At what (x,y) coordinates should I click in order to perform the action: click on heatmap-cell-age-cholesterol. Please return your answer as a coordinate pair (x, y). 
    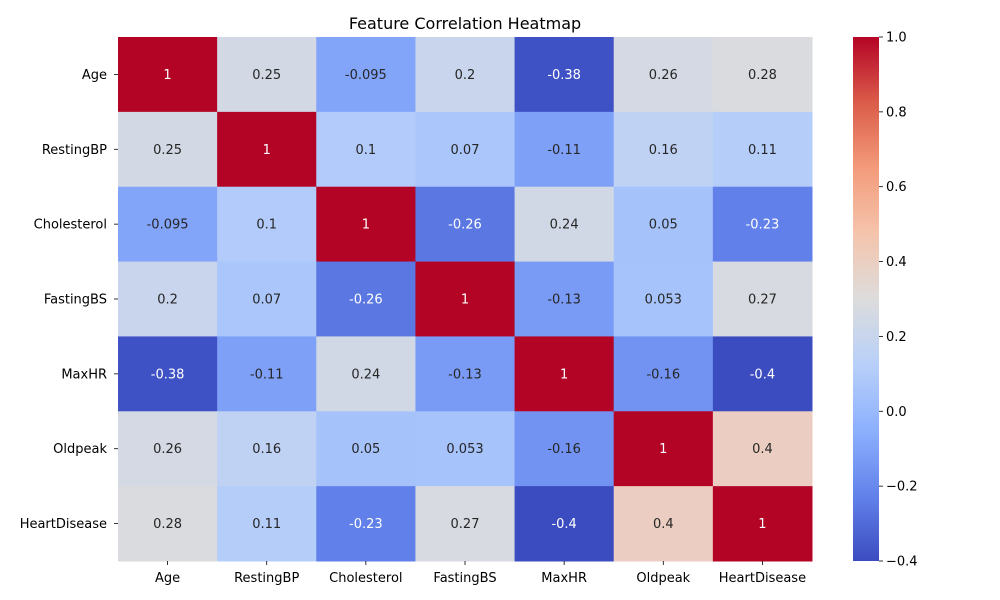
    Looking at the image, I should click on (366, 75).